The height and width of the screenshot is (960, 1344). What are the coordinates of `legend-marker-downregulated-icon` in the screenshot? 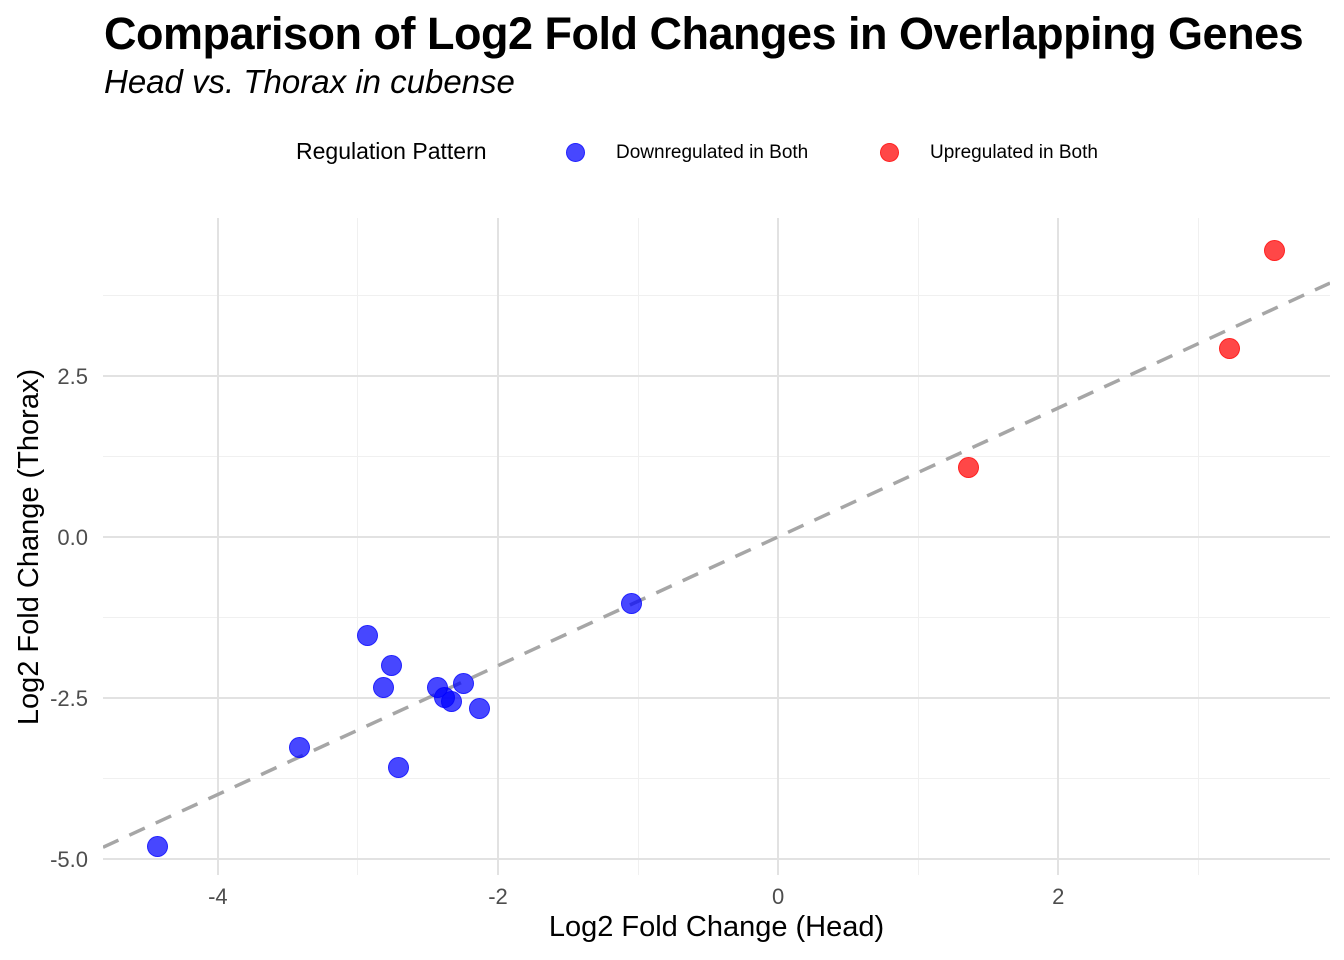 It's located at (575, 152).